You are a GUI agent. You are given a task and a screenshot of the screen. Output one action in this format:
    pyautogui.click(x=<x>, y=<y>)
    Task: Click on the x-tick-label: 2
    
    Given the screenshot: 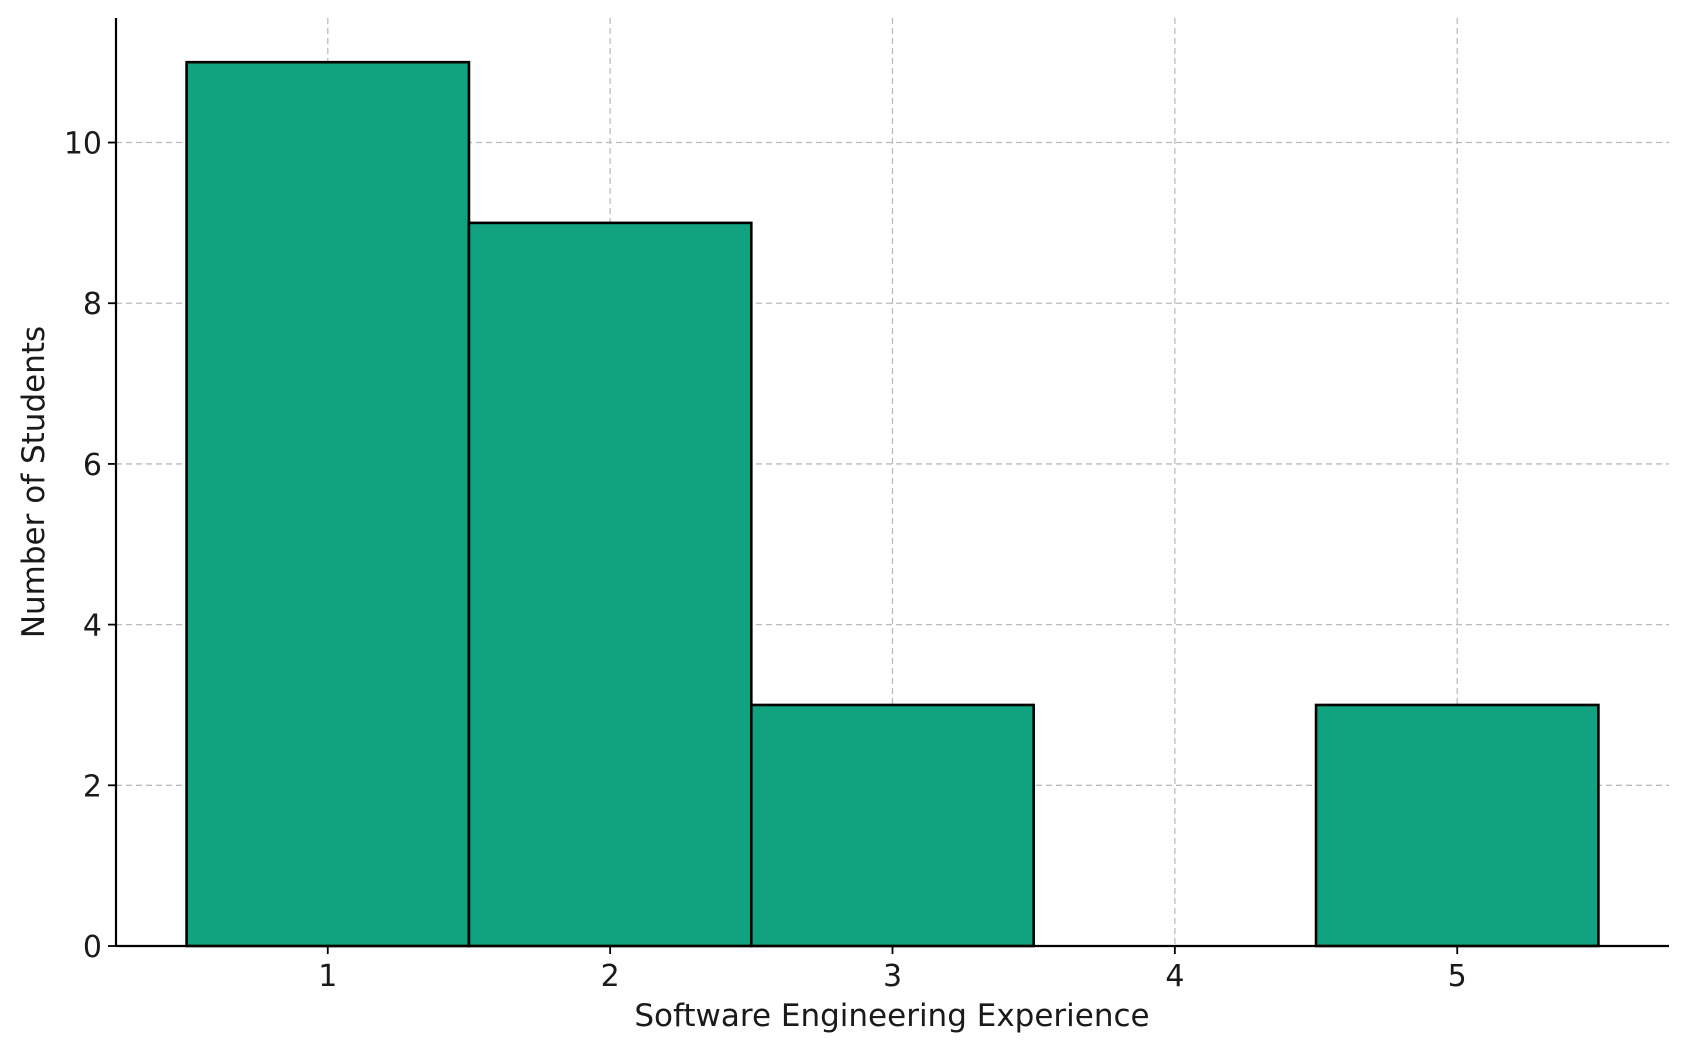 What is the action you would take?
    pyautogui.click(x=610, y=976)
    